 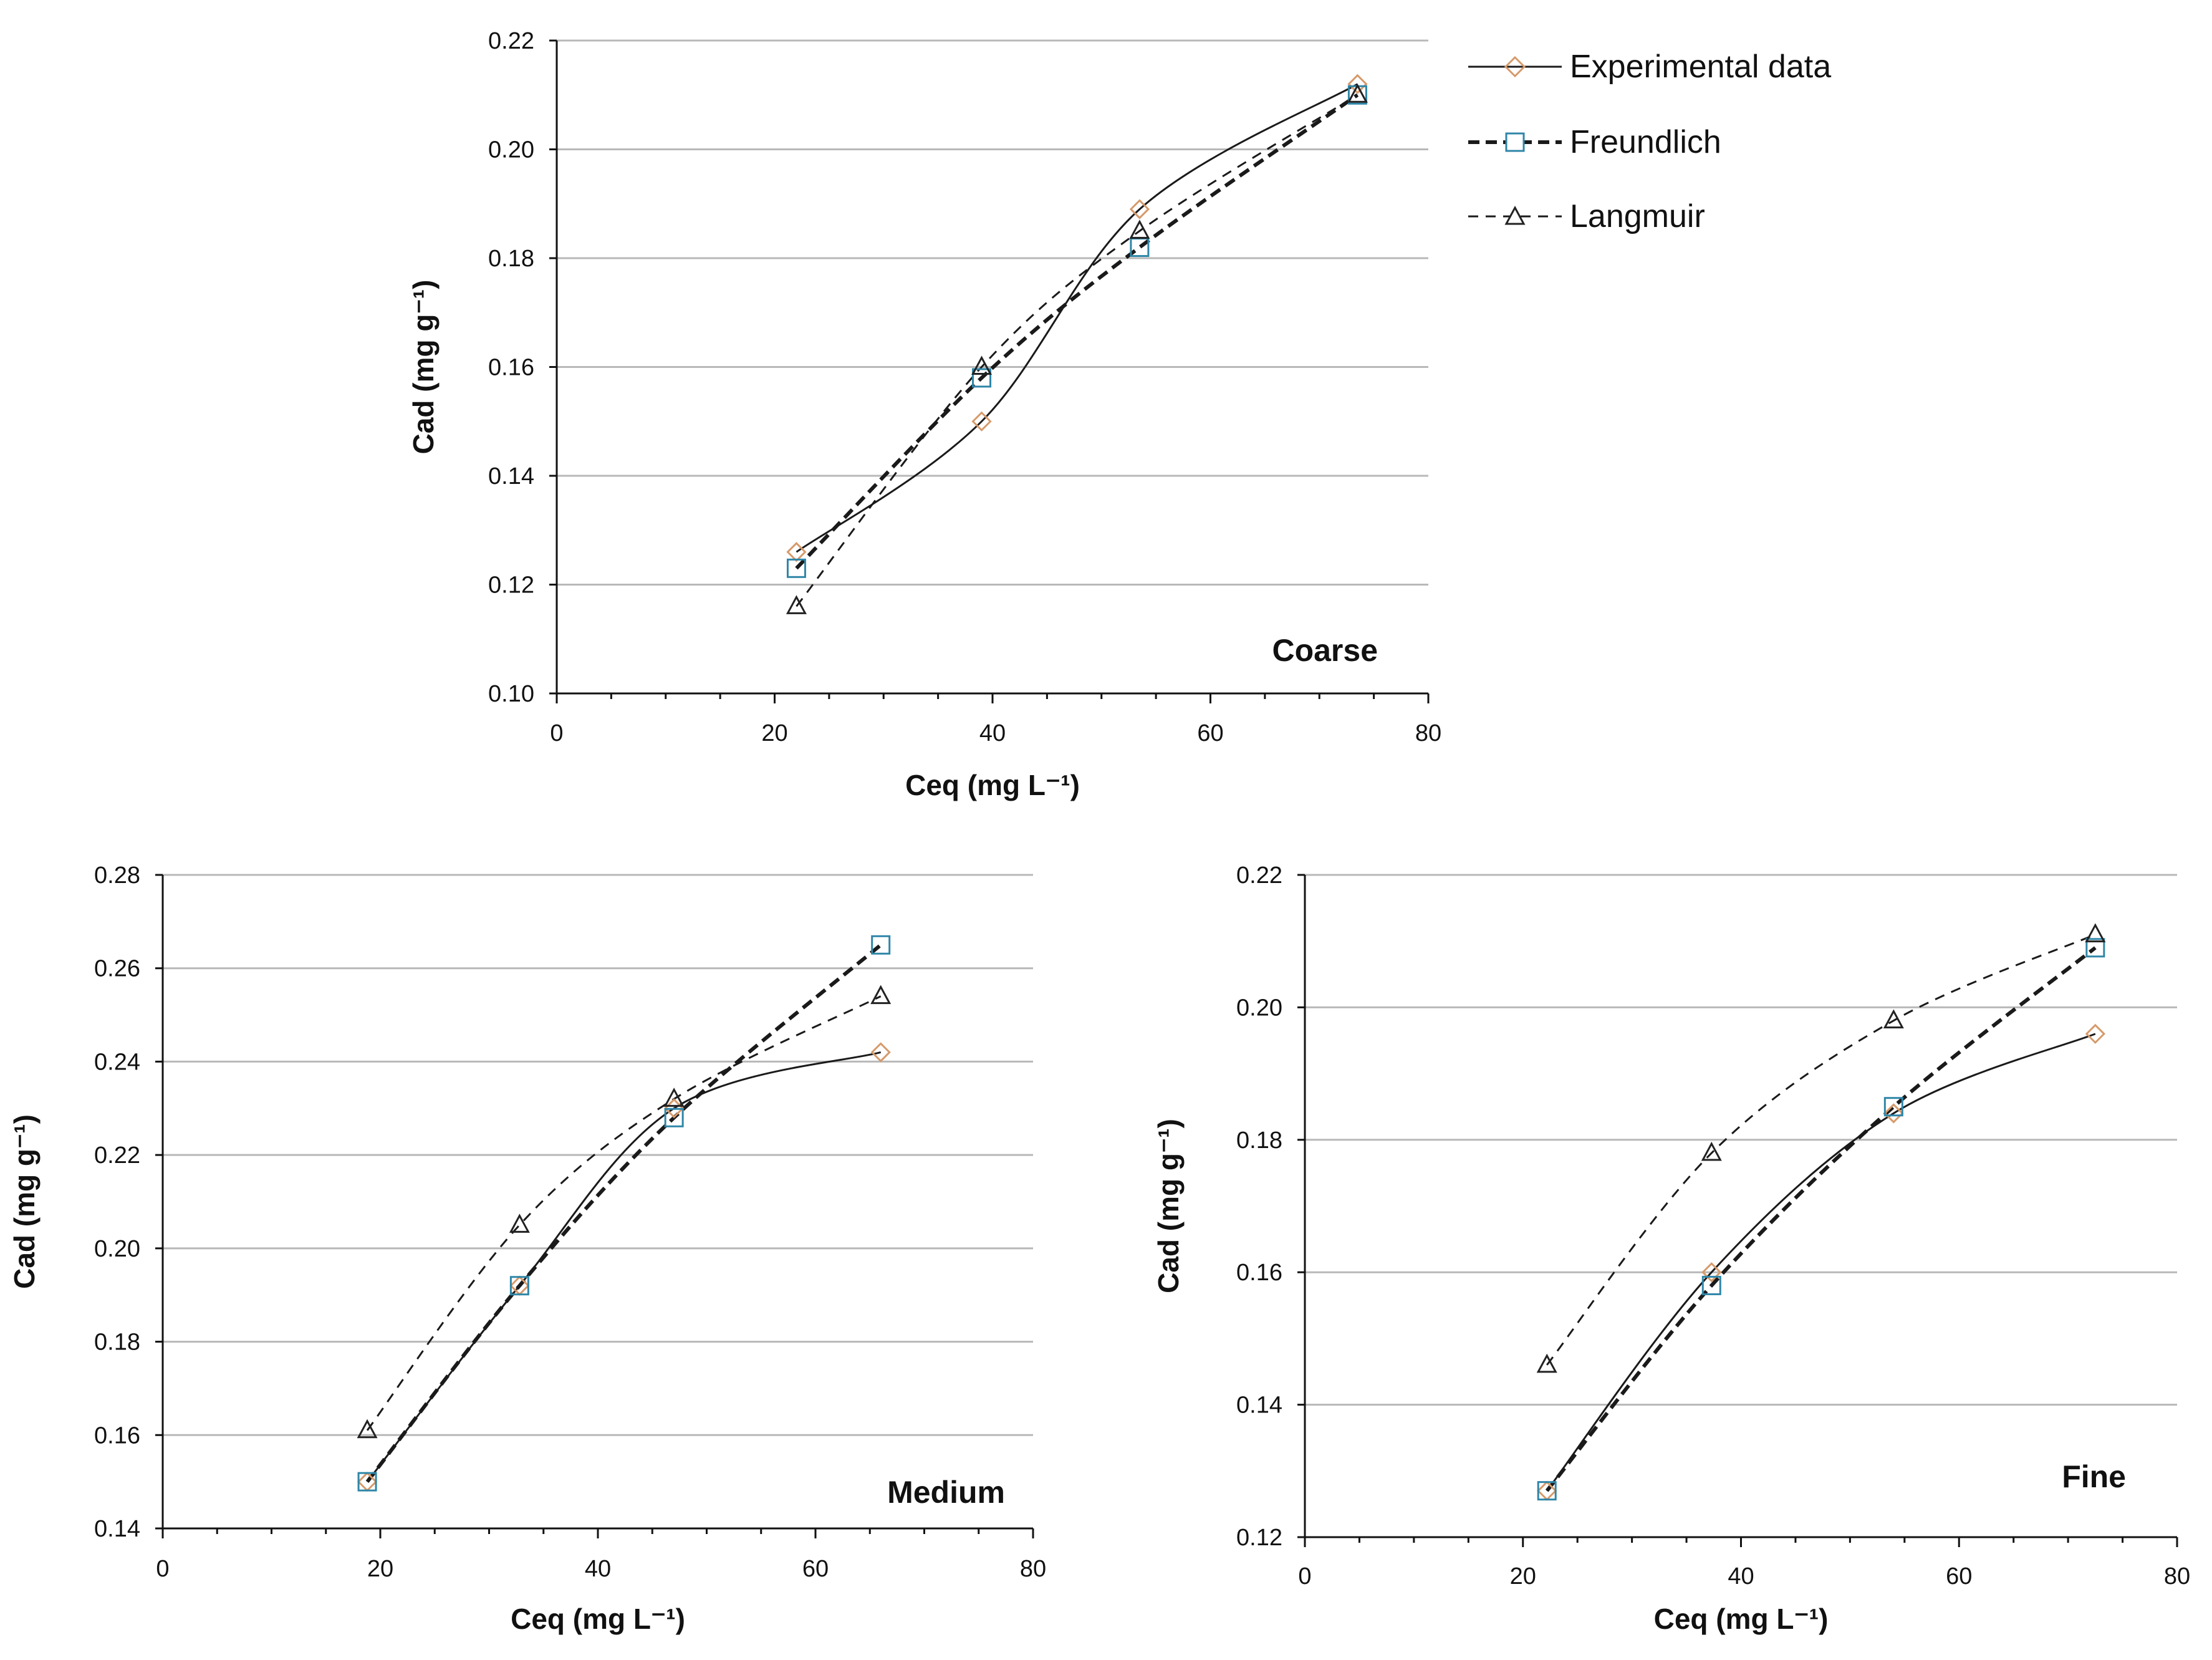 I want to click on coarse-x-tick-label: 60, so click(x=1210, y=733).